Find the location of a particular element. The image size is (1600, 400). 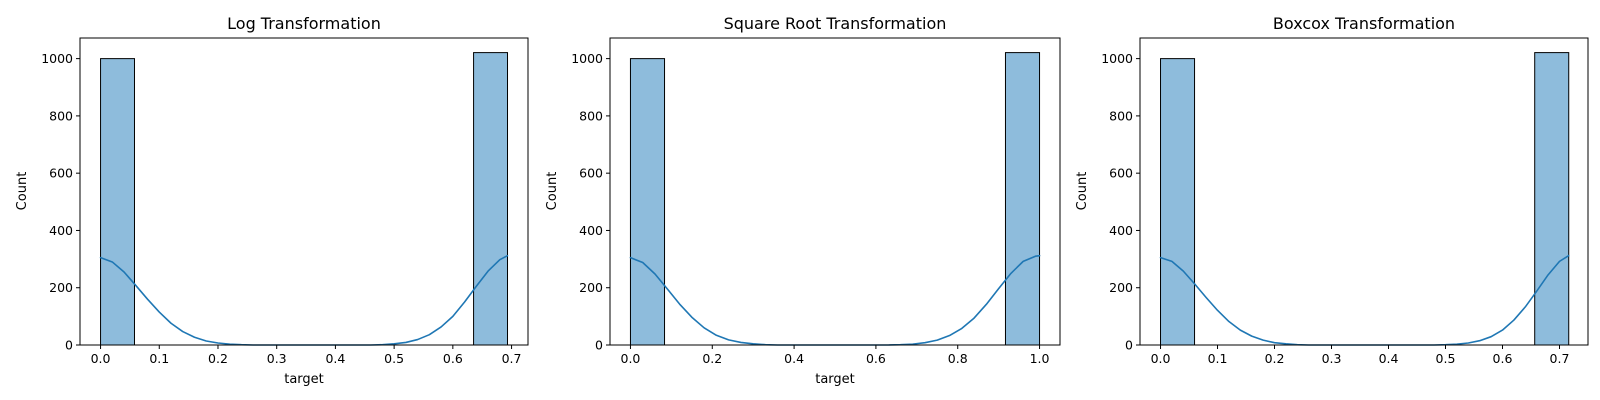

chart-title: Log Transformation is located at coordinates (304, 23).